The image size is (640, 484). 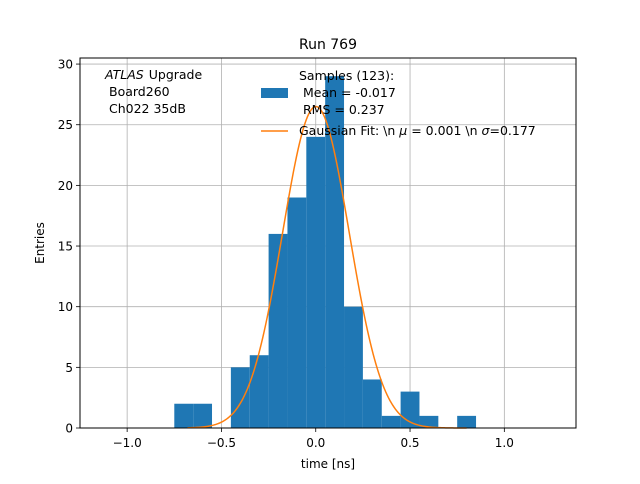 What do you see at coordinates (69, 368) in the screenshot?
I see `y-tick-label: 5` at bounding box center [69, 368].